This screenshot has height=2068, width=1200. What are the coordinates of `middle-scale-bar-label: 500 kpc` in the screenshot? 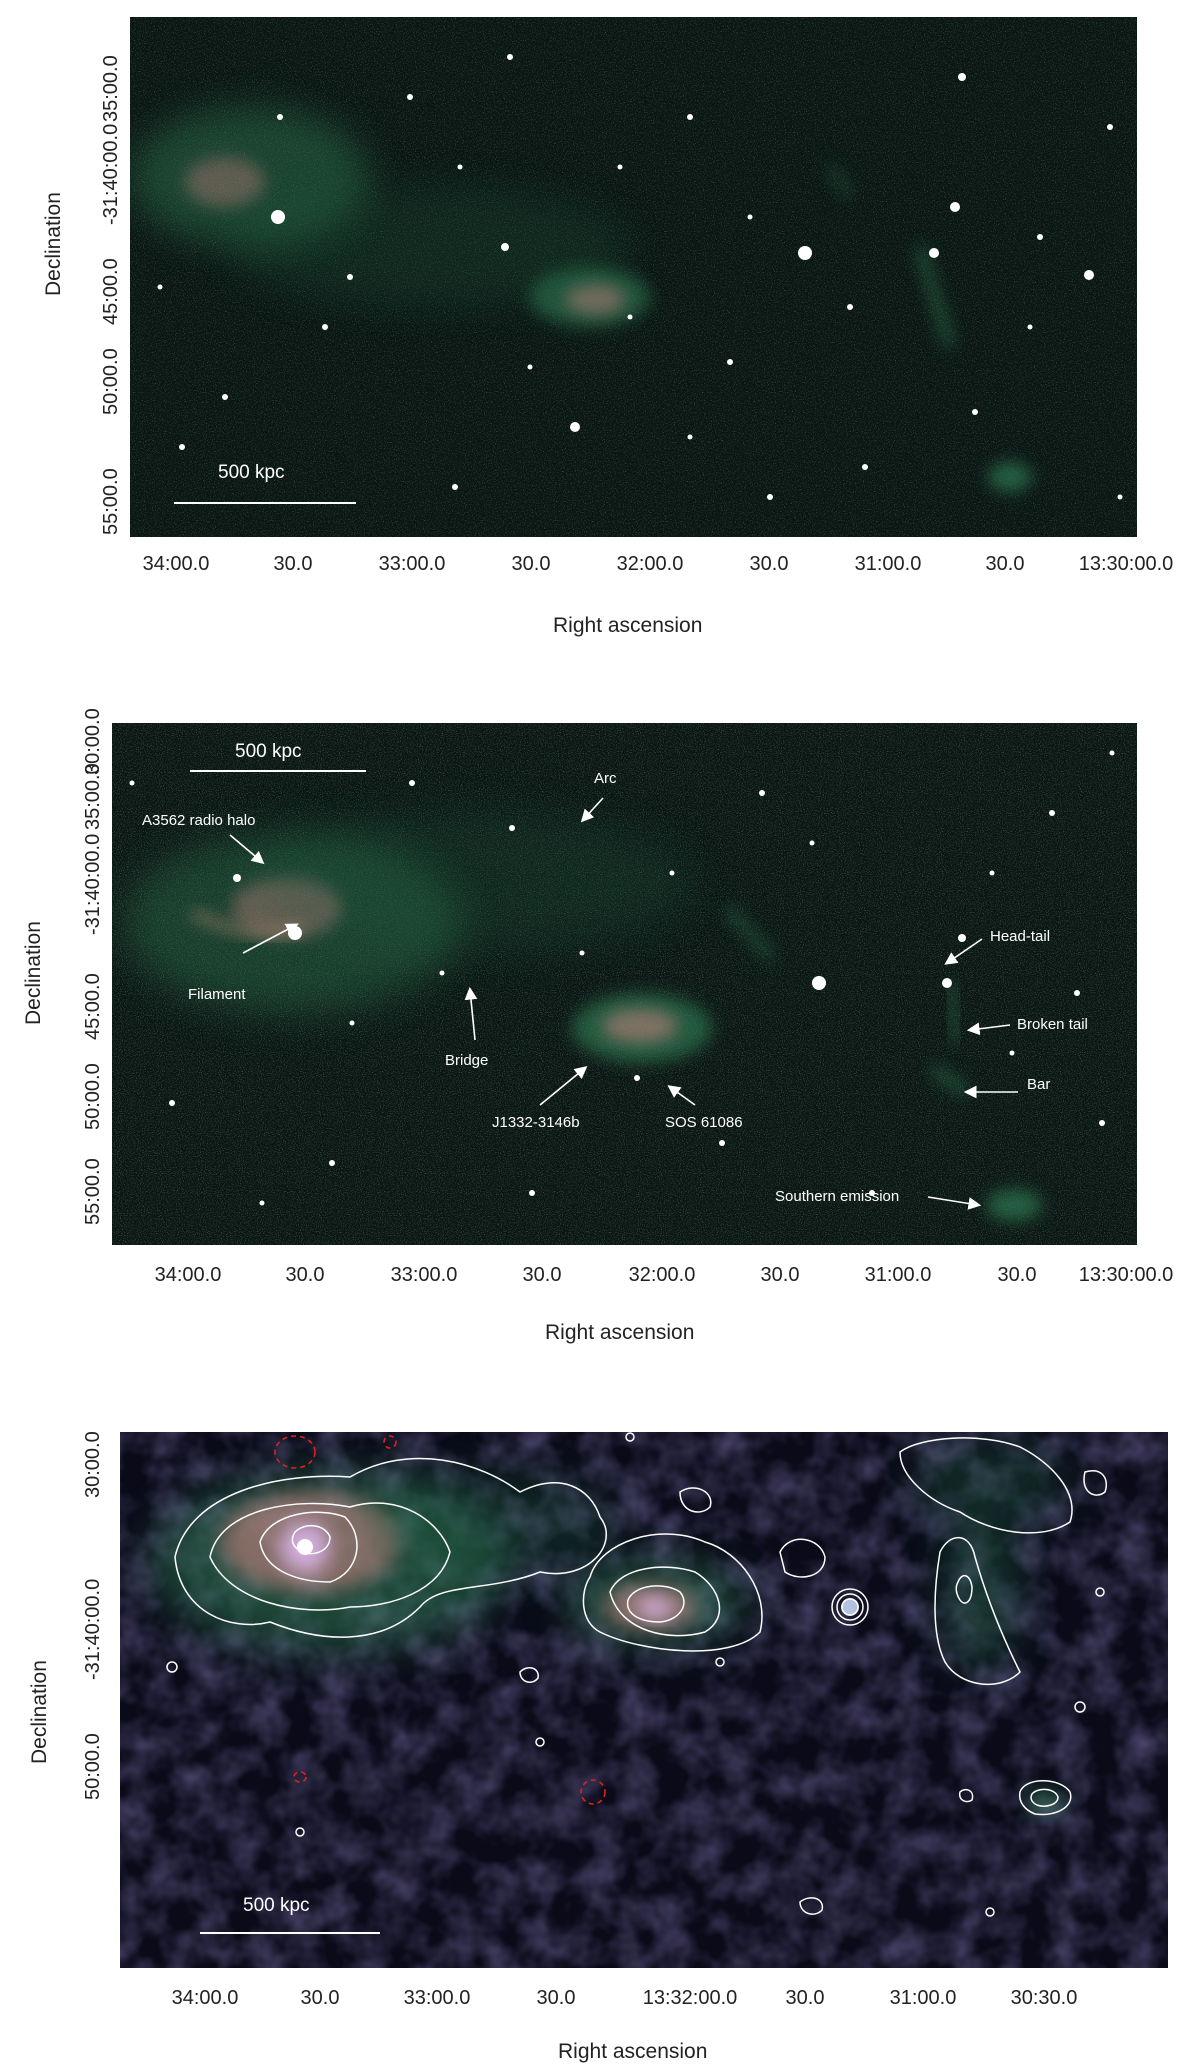 It's located at (268, 751).